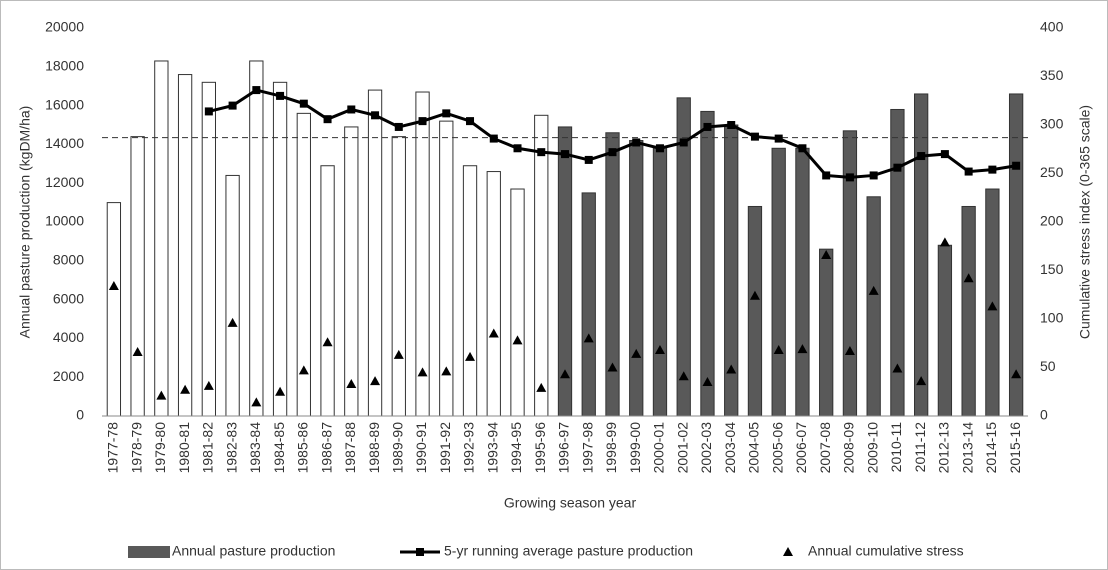 The image size is (1108, 570). I want to click on x-tick-label: 2010-11, so click(896, 447).